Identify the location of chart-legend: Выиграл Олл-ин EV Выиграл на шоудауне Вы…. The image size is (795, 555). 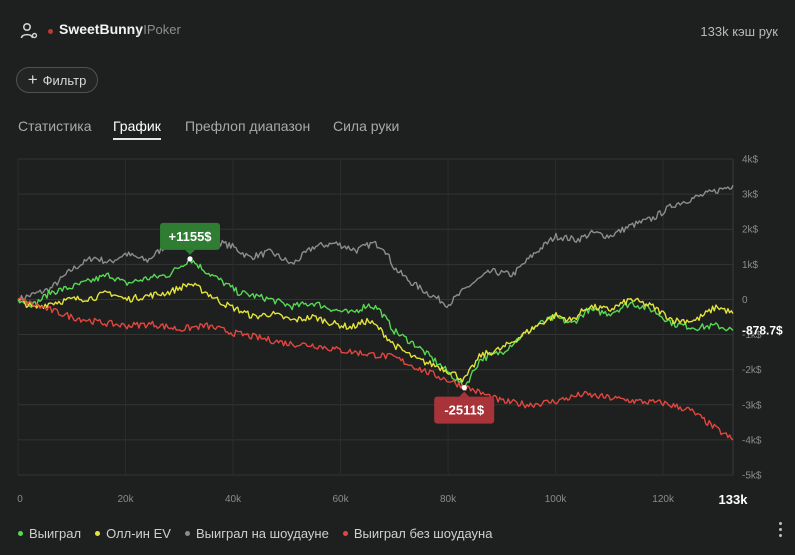
(255, 533).